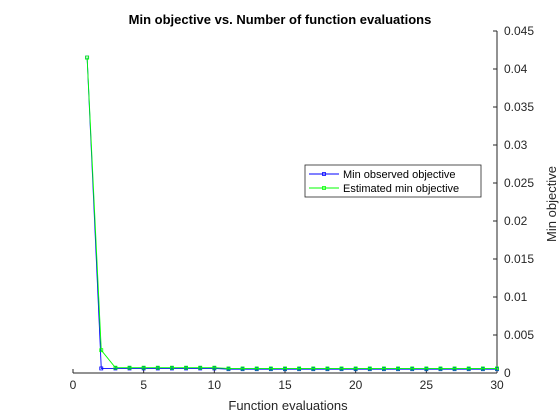  Describe the element at coordinates (519, 259) in the screenshot. I see `y-tick-label: 0.015` at that location.